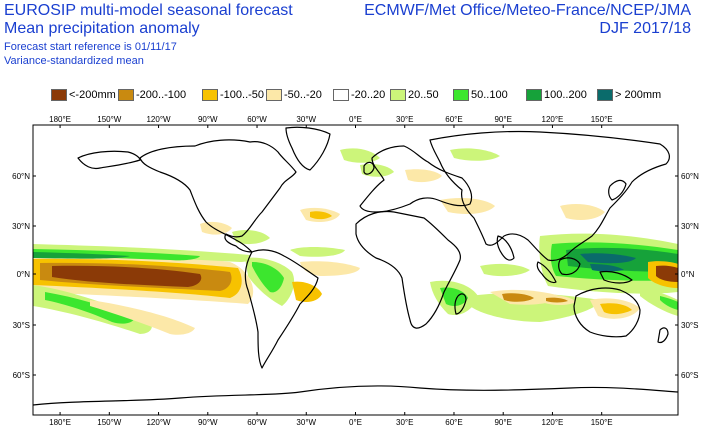 The image size is (705, 439). Describe the element at coordinates (74, 61) in the screenshot. I see `method-note: Variance-standardized mean` at that location.